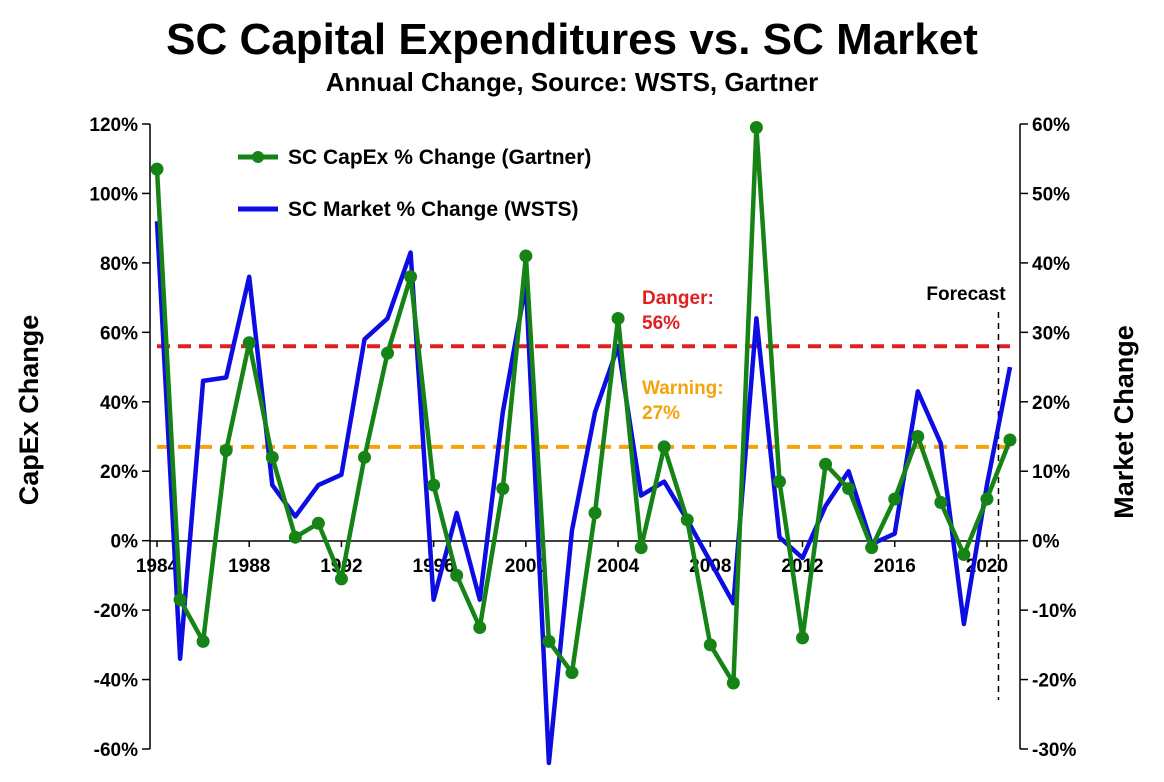 The width and height of the screenshot is (1164, 782). What do you see at coordinates (119, 472) in the screenshot?
I see `left-tick-label: 20%` at bounding box center [119, 472].